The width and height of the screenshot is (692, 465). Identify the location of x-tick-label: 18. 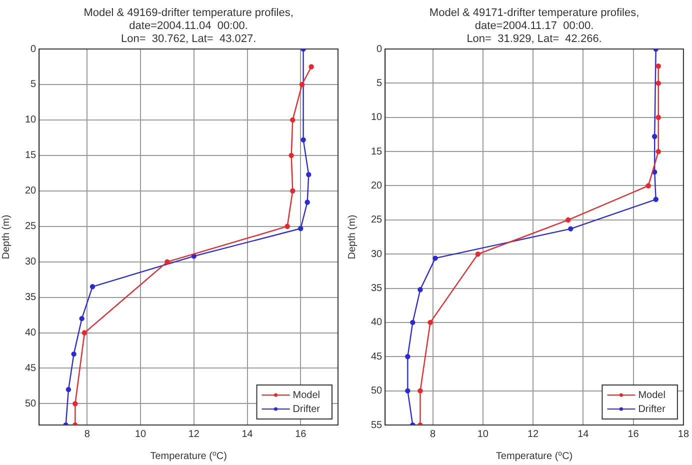
(684, 434).